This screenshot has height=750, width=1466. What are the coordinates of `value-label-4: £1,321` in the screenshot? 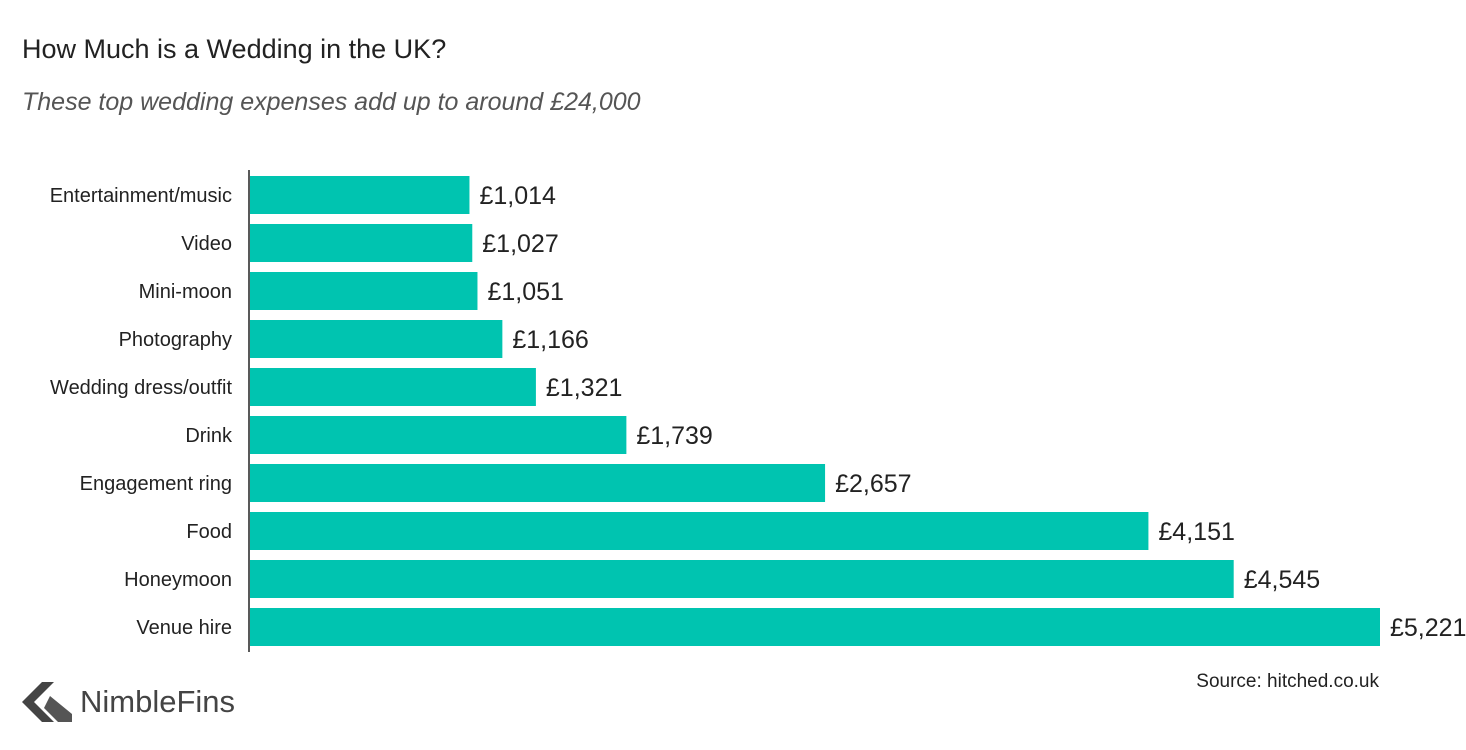 It's located at (584, 388).